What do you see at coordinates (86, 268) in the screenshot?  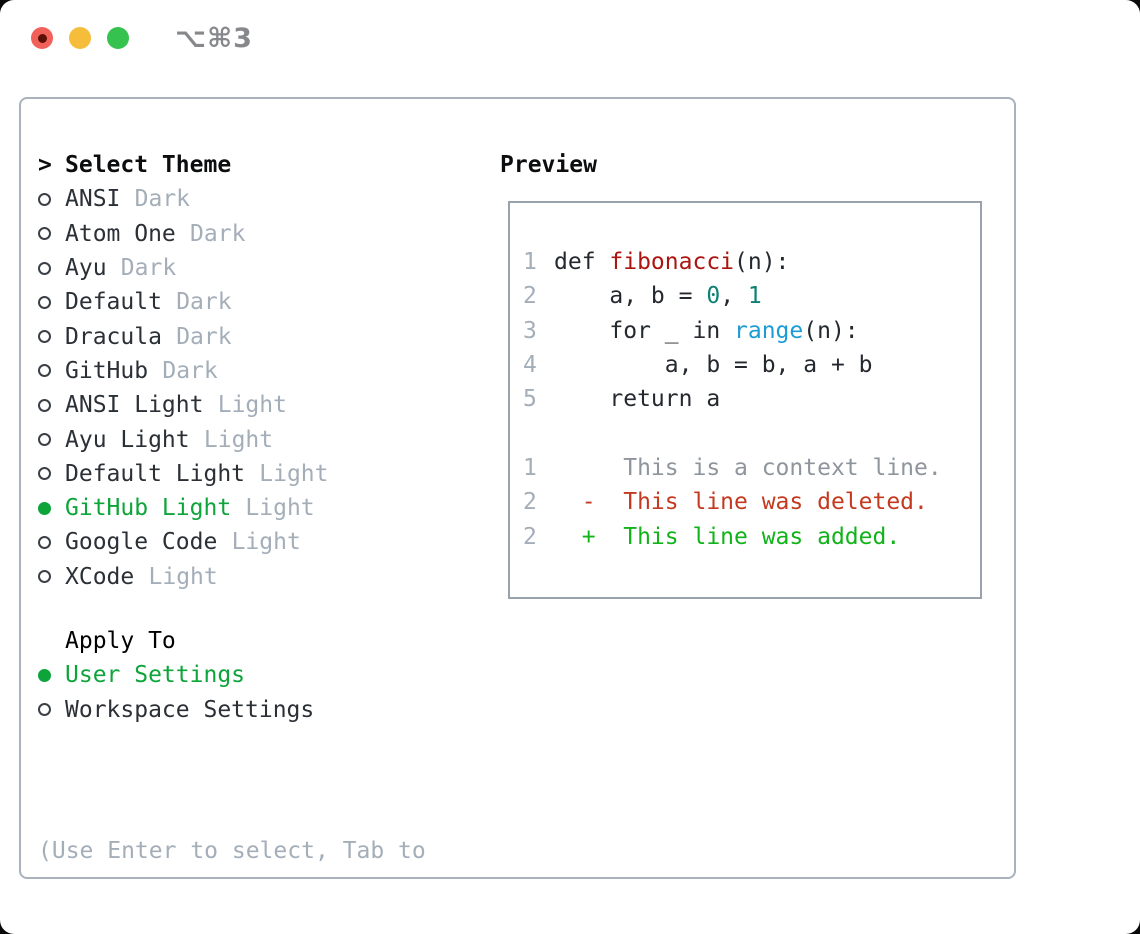 I see `option-label: Ayu` at bounding box center [86, 268].